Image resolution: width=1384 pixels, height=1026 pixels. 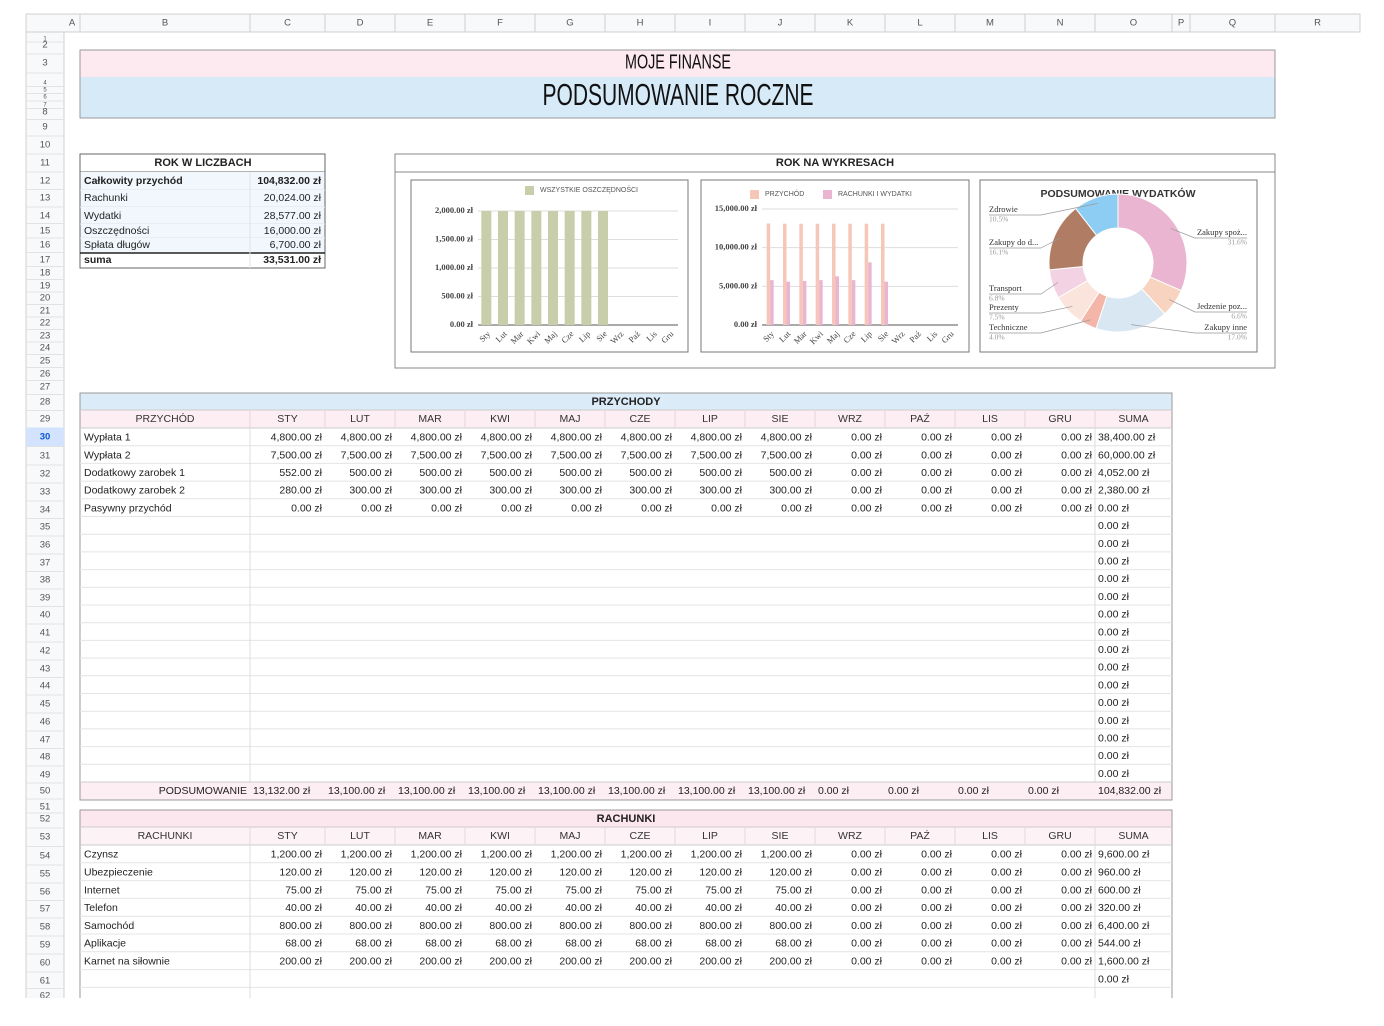 What do you see at coordinates (454, 267) in the screenshot?
I see `y-tick-label: 1,000.00 zł` at bounding box center [454, 267].